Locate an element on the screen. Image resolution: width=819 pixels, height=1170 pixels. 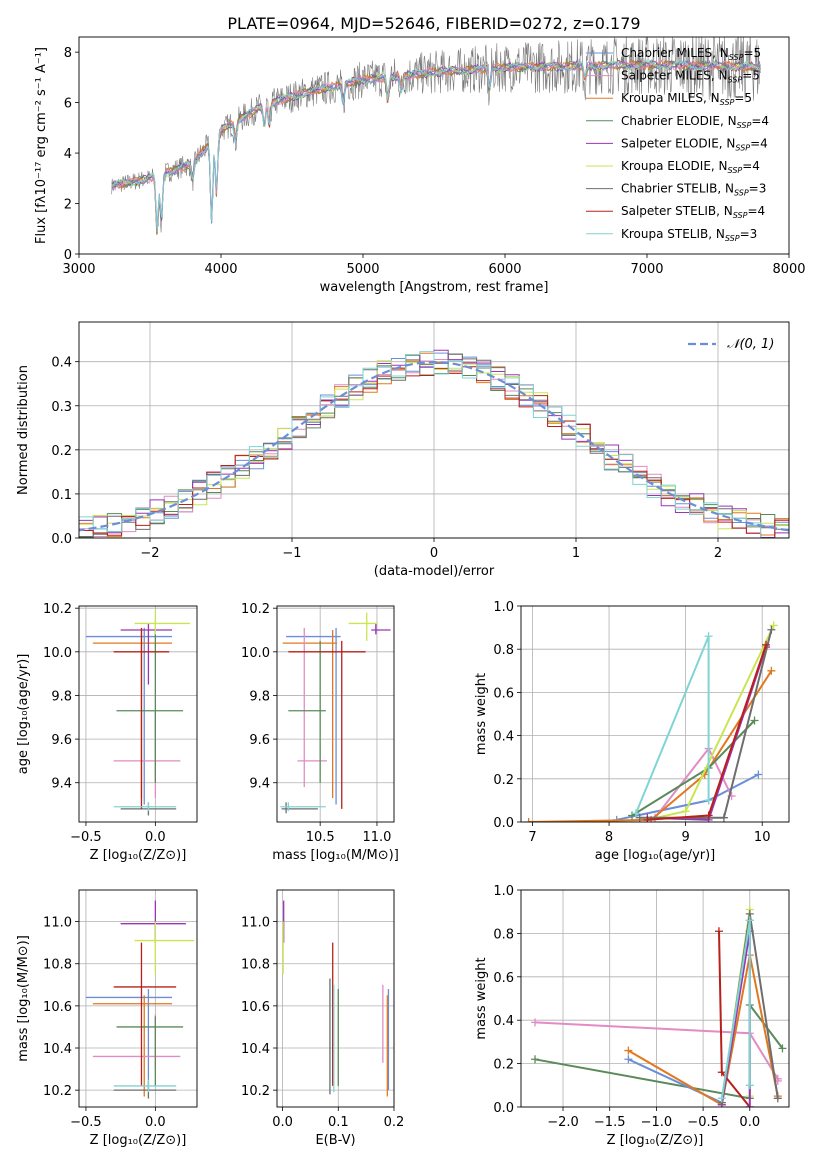
series-salpeter-stelib is located at coordinates (707, 731).